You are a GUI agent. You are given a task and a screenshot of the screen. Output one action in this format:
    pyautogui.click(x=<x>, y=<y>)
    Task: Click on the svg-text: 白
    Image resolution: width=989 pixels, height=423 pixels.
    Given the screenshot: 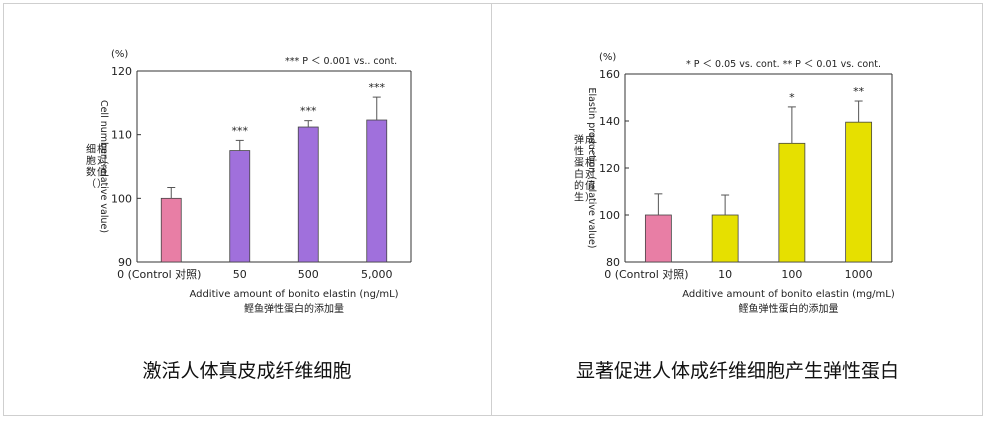 What is the action you would take?
    pyautogui.click(x=579, y=174)
    